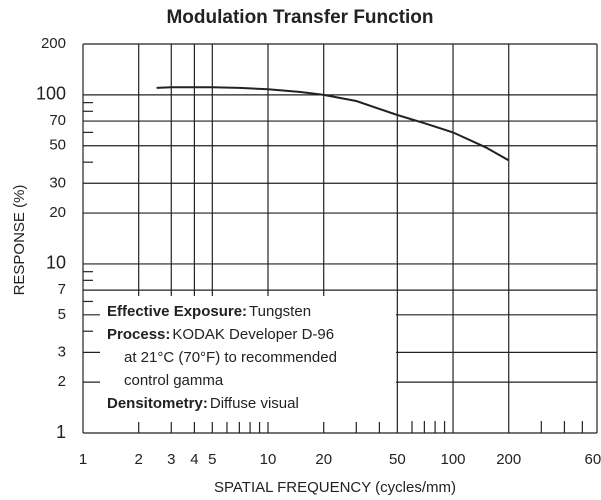 Image resolution: width=601 pixels, height=500 pixels. What do you see at coordinates (51, 94) in the screenshot?
I see `y-tick-label: 100` at bounding box center [51, 94].